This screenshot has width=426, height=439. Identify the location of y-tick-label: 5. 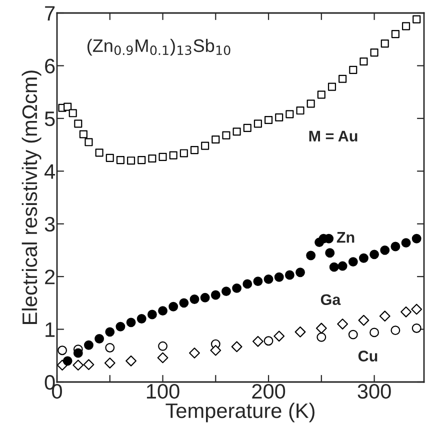
(49, 119).